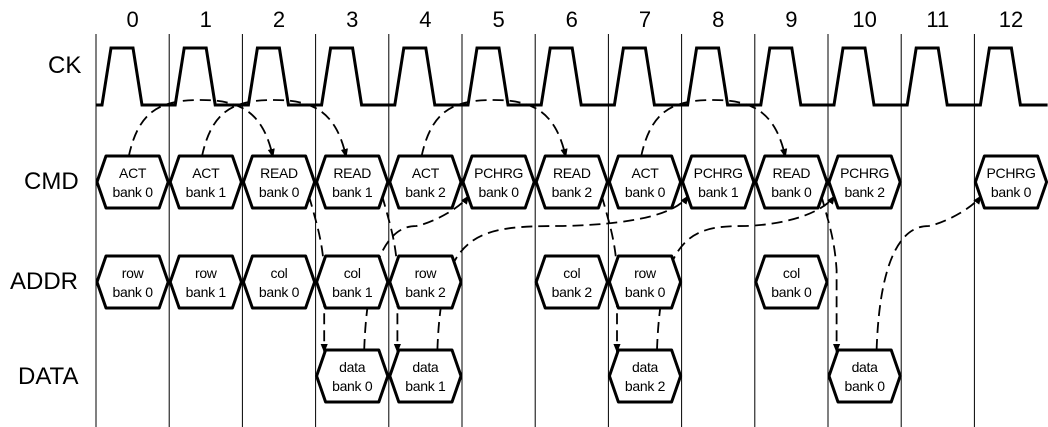  What do you see at coordinates (44, 281) in the screenshot?
I see `addr-signal-label: ADDR` at bounding box center [44, 281].